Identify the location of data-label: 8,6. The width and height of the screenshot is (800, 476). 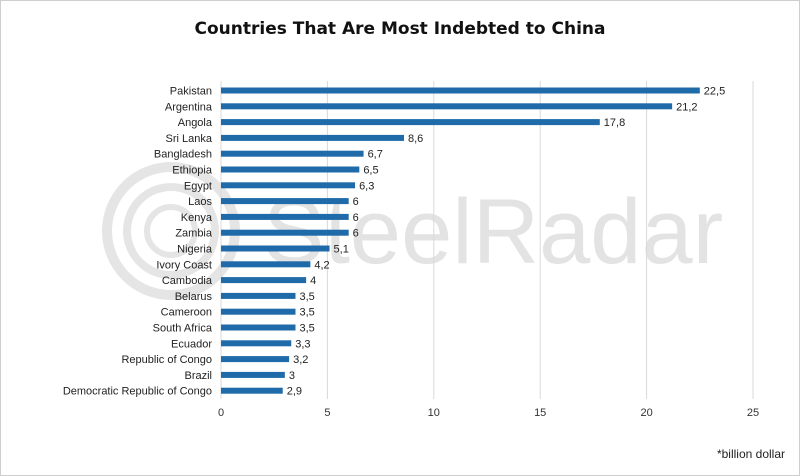
(415, 139).